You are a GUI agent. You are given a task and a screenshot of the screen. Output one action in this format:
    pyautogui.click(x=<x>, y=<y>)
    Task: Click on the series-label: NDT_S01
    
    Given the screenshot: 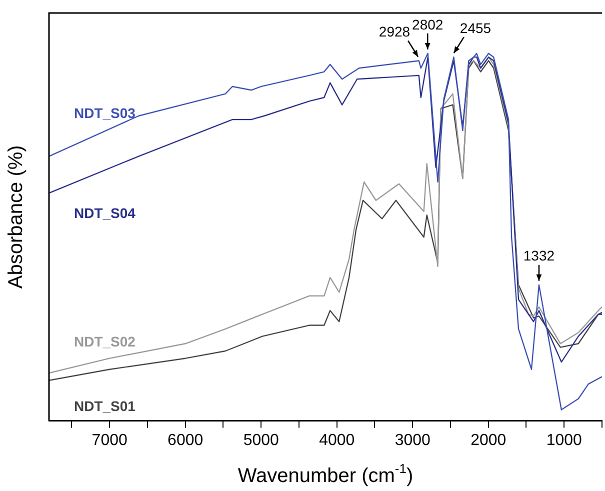 What is the action you would take?
    pyautogui.click(x=105, y=406)
    